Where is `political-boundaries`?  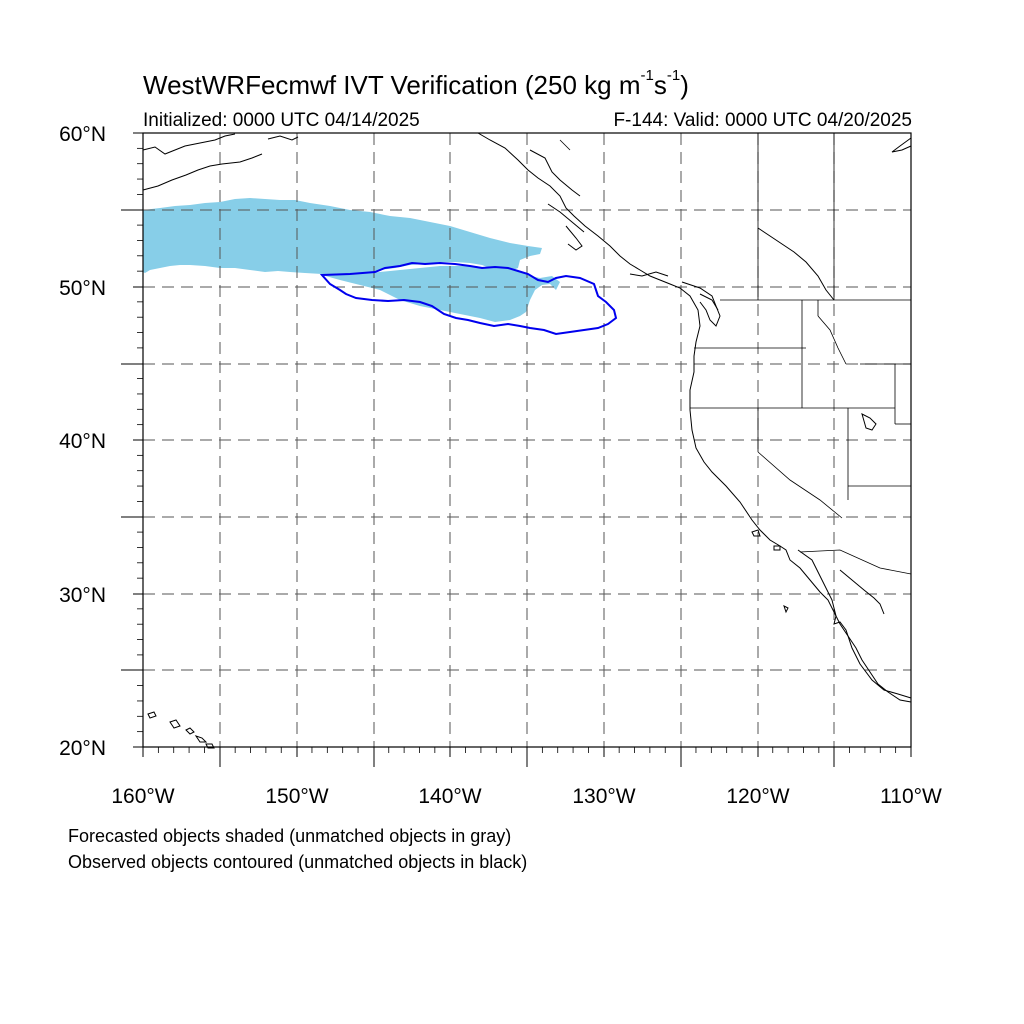
political-boundaries is located at coordinates (735, 354).